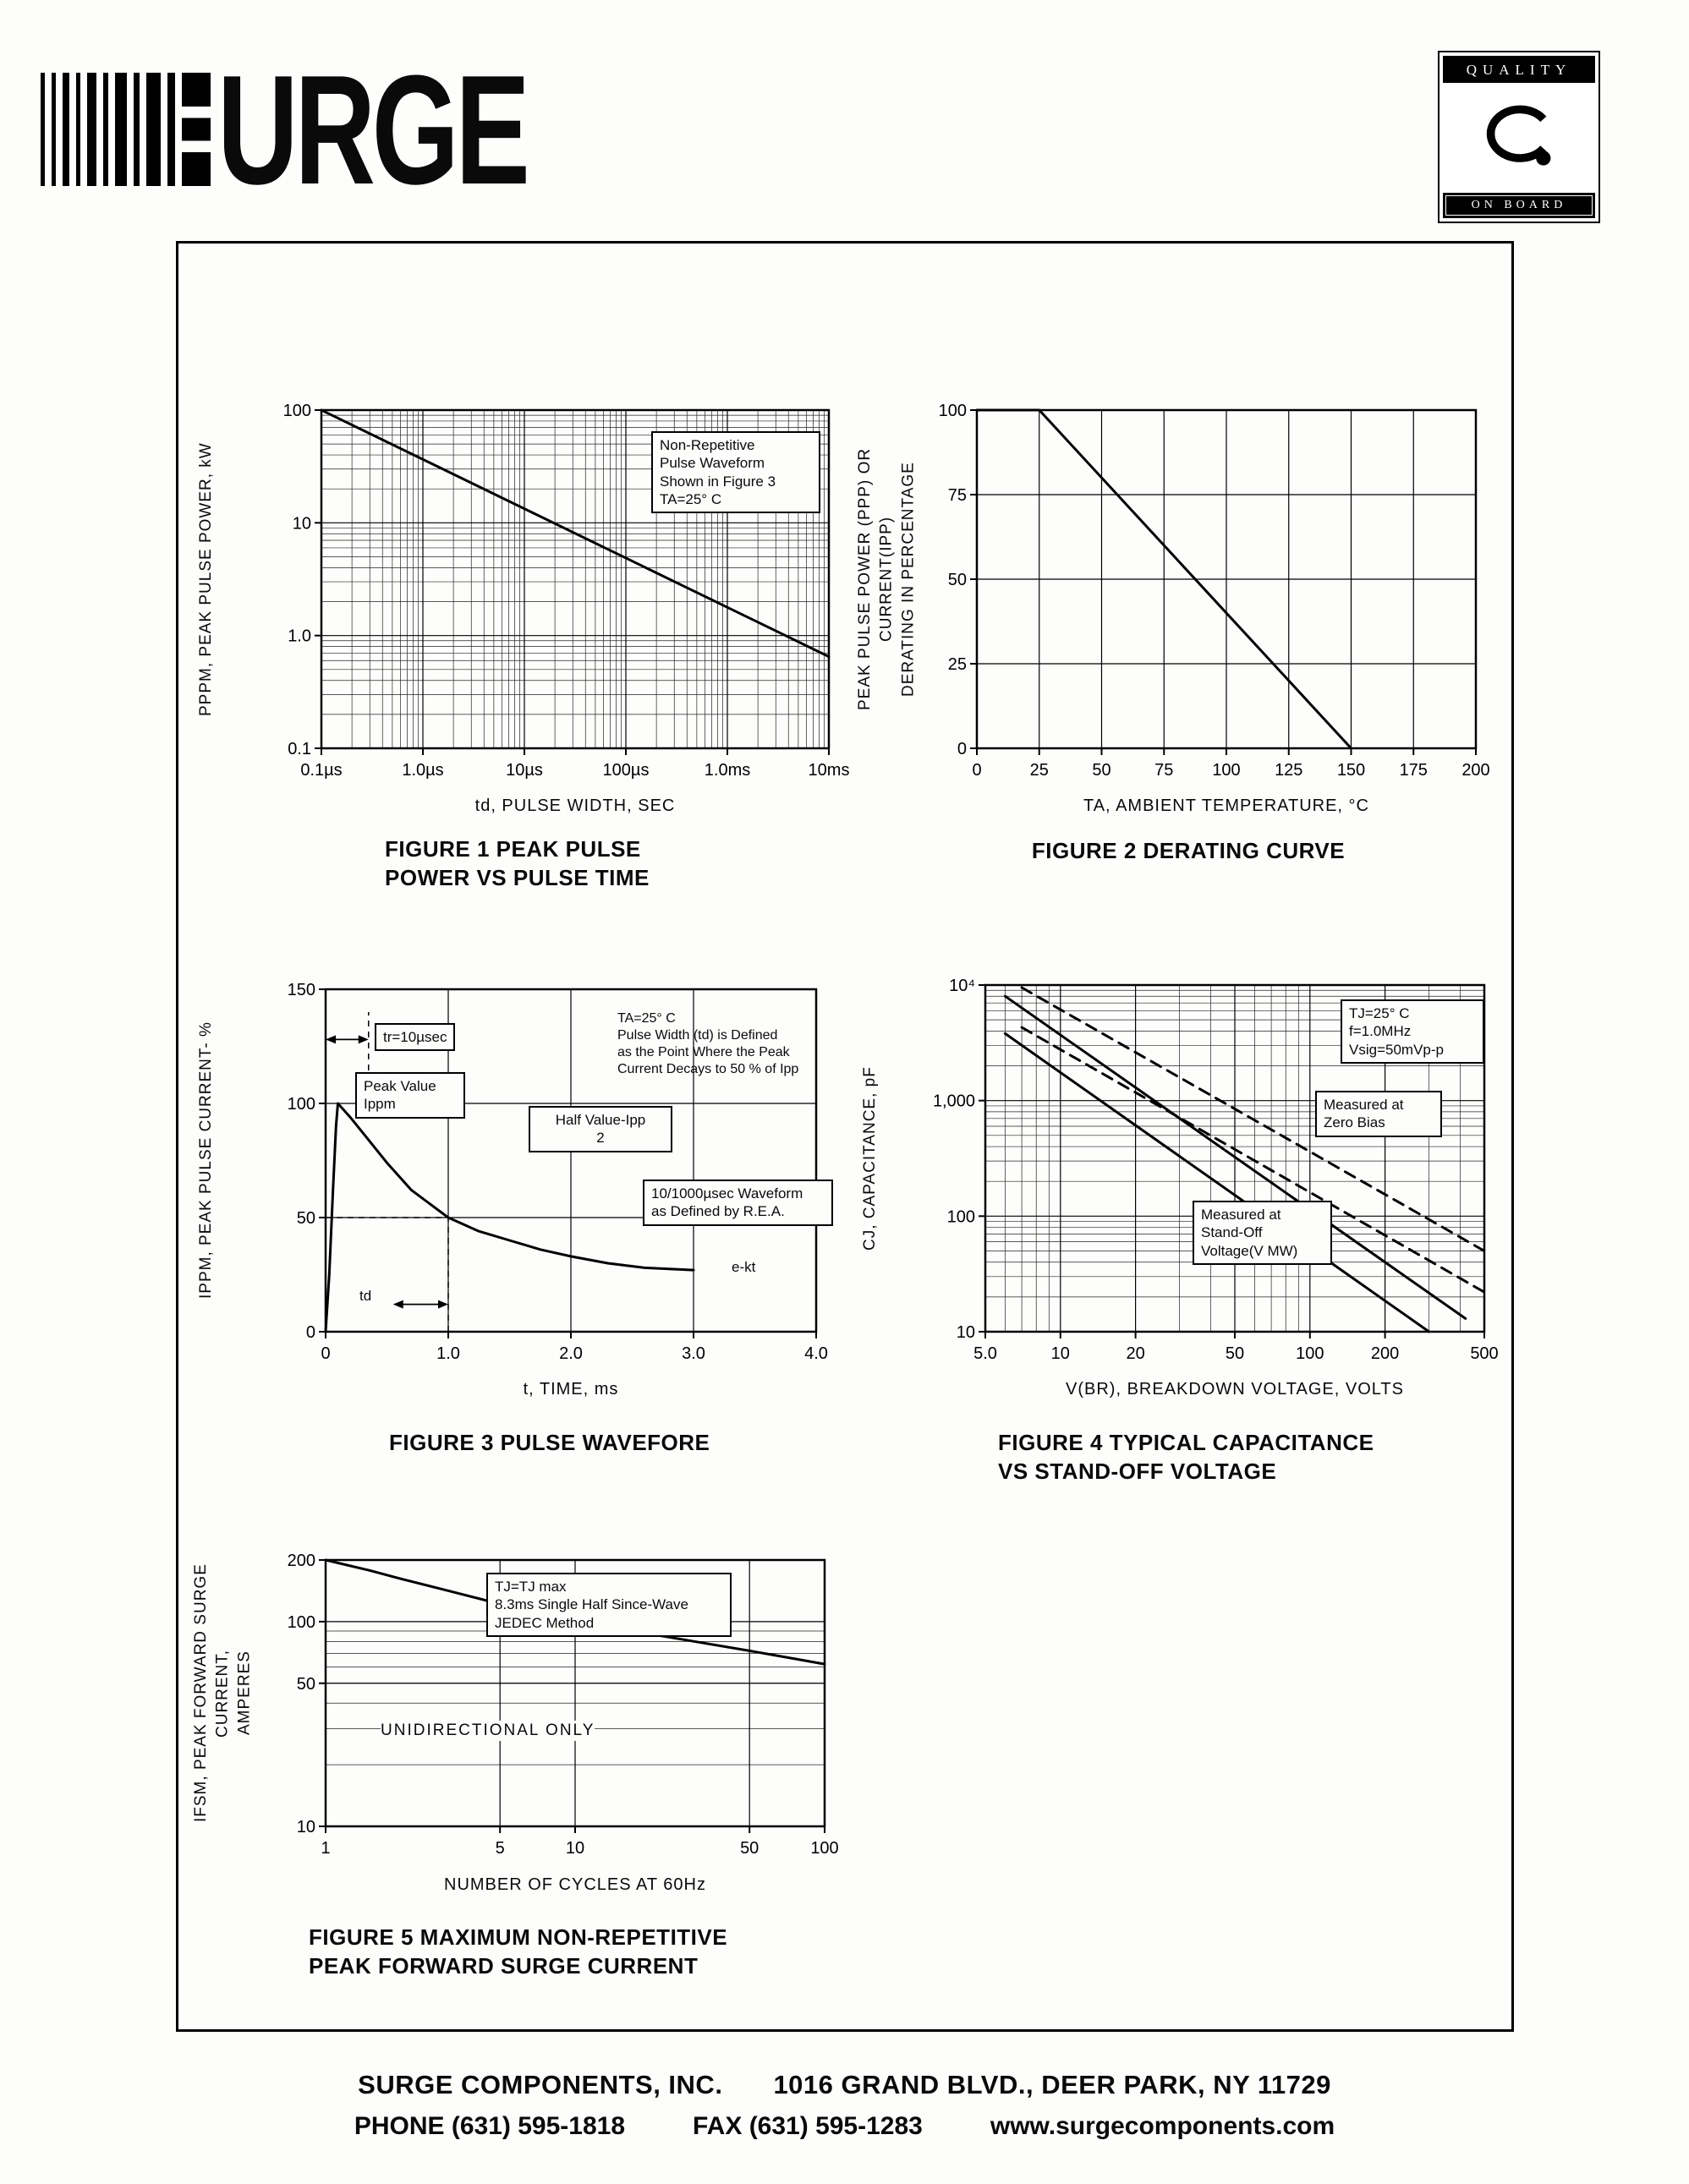 The image size is (1689, 2184). What do you see at coordinates (1414, 771) in the screenshot?
I see `svg-text: 175` at bounding box center [1414, 771].